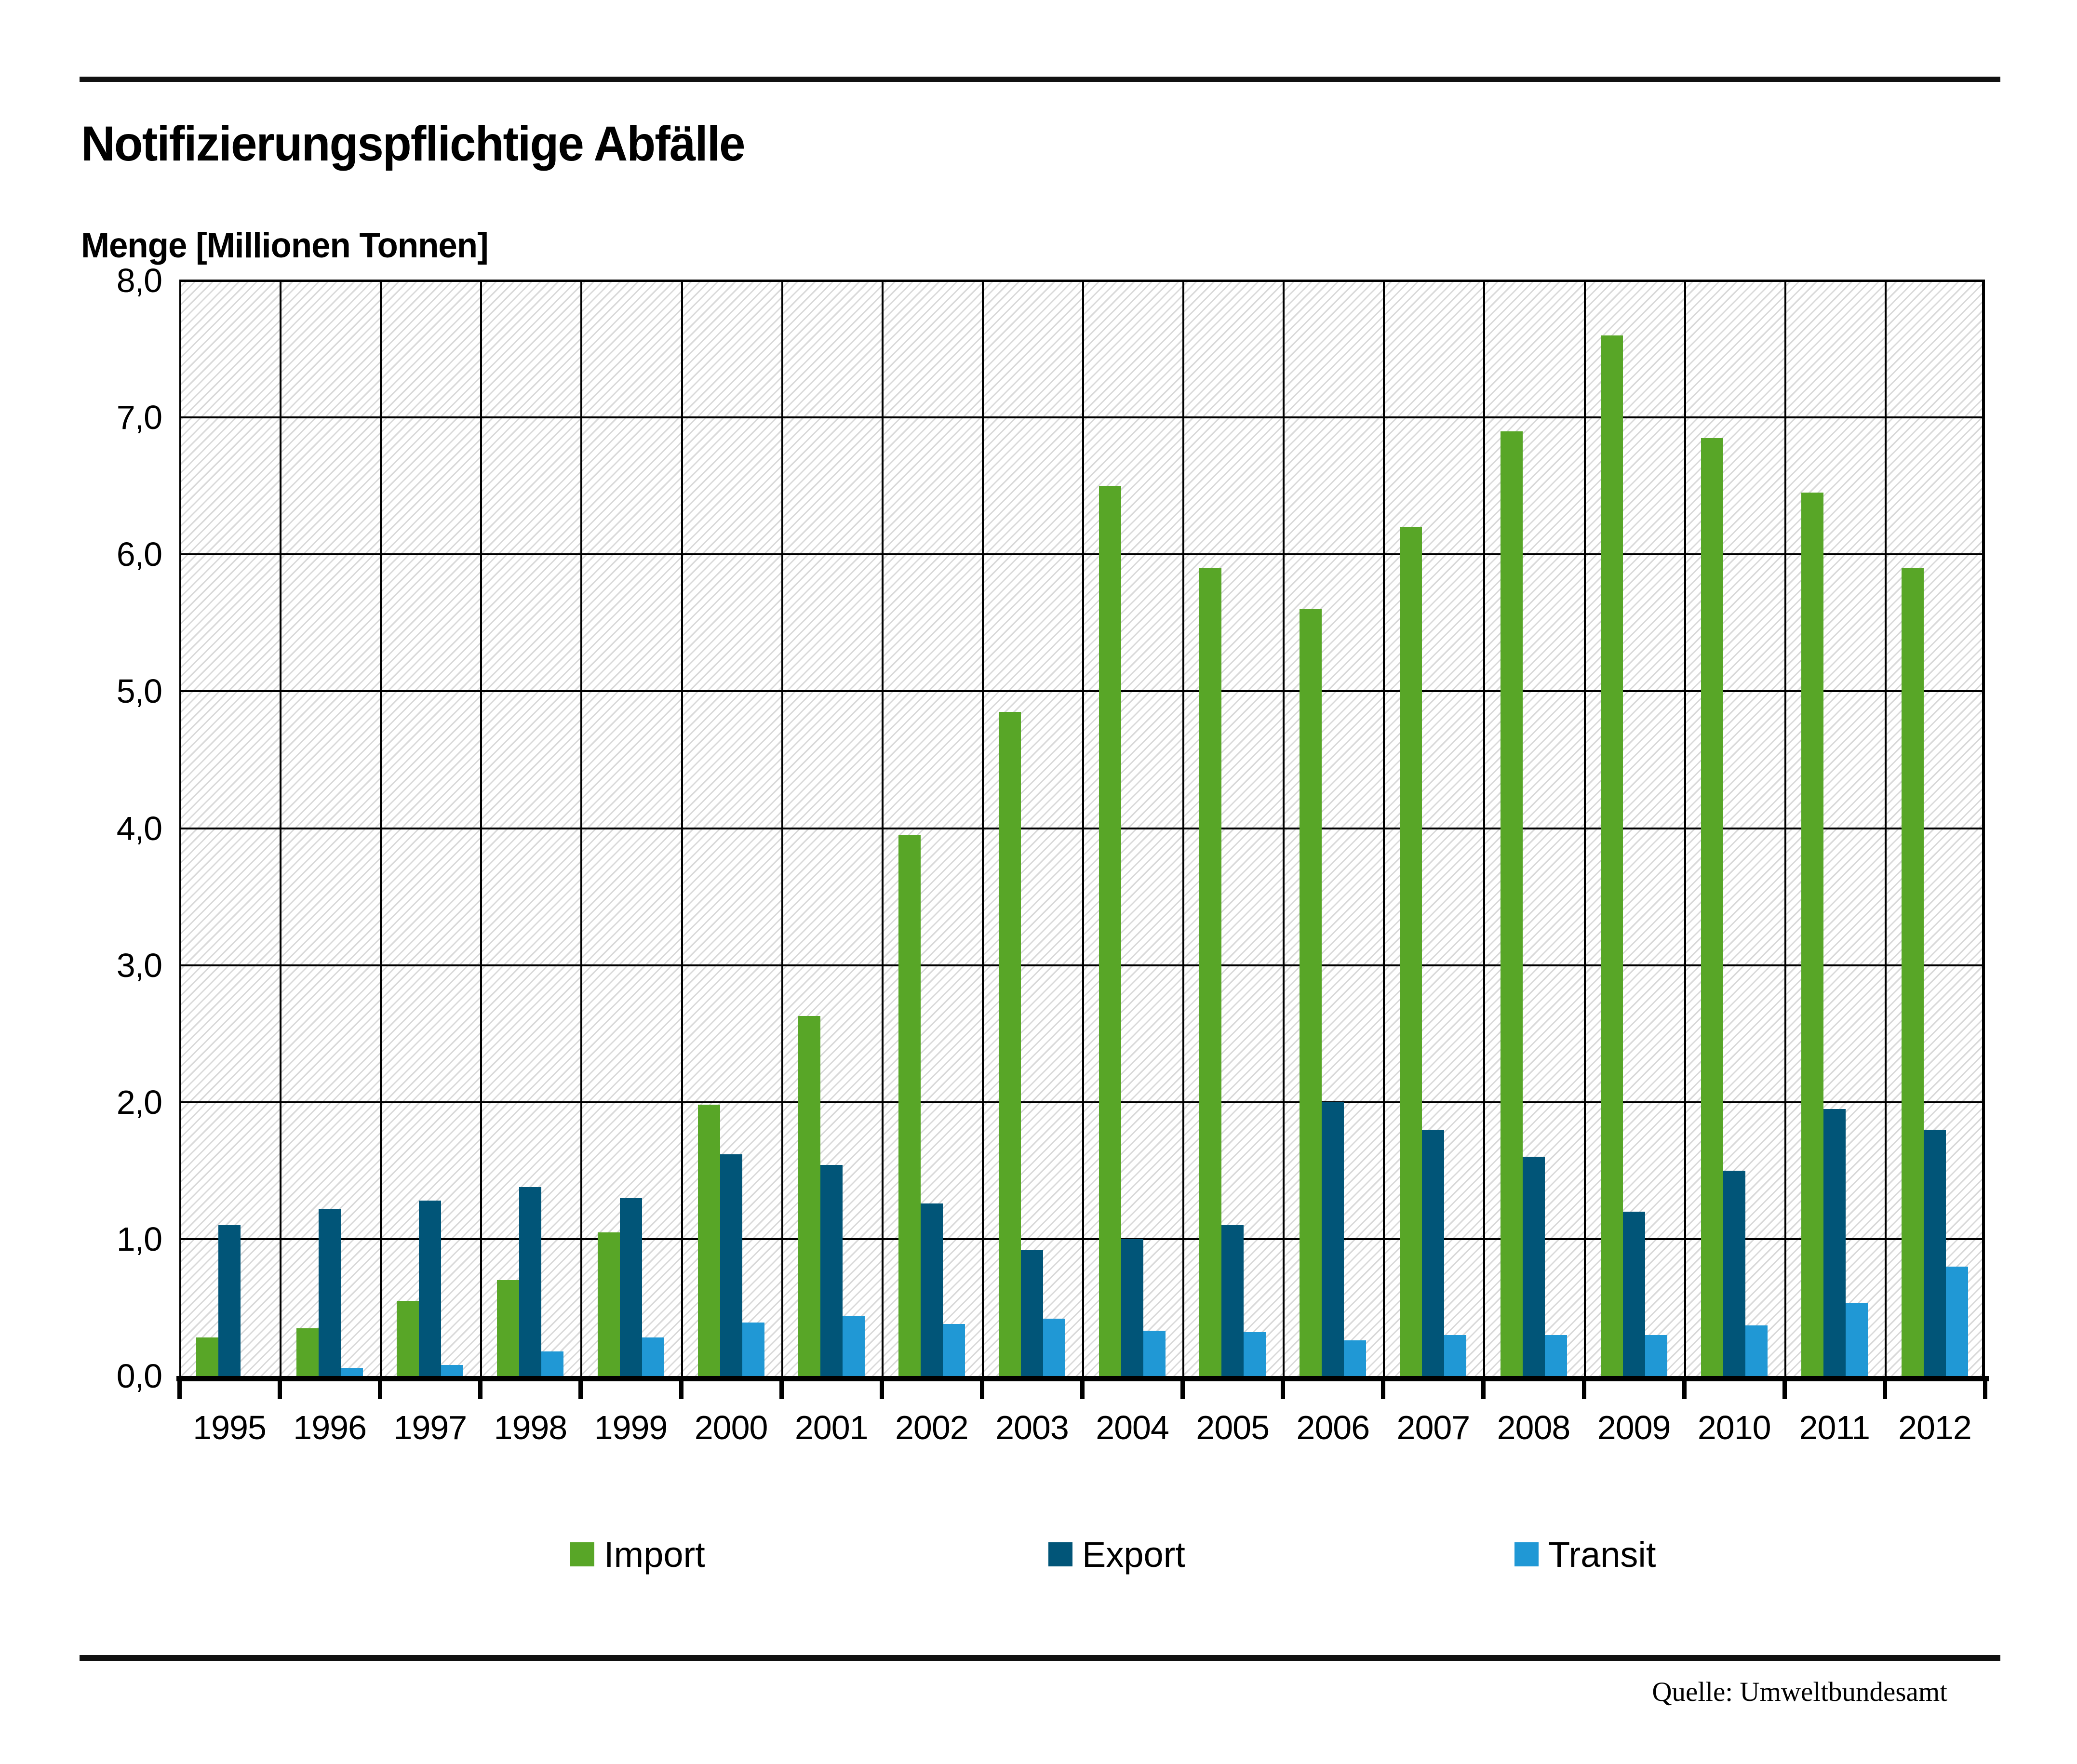 The height and width of the screenshot is (1764, 2077). Describe the element at coordinates (352, 1371) in the screenshot. I see `bar-transit-1996` at that location.